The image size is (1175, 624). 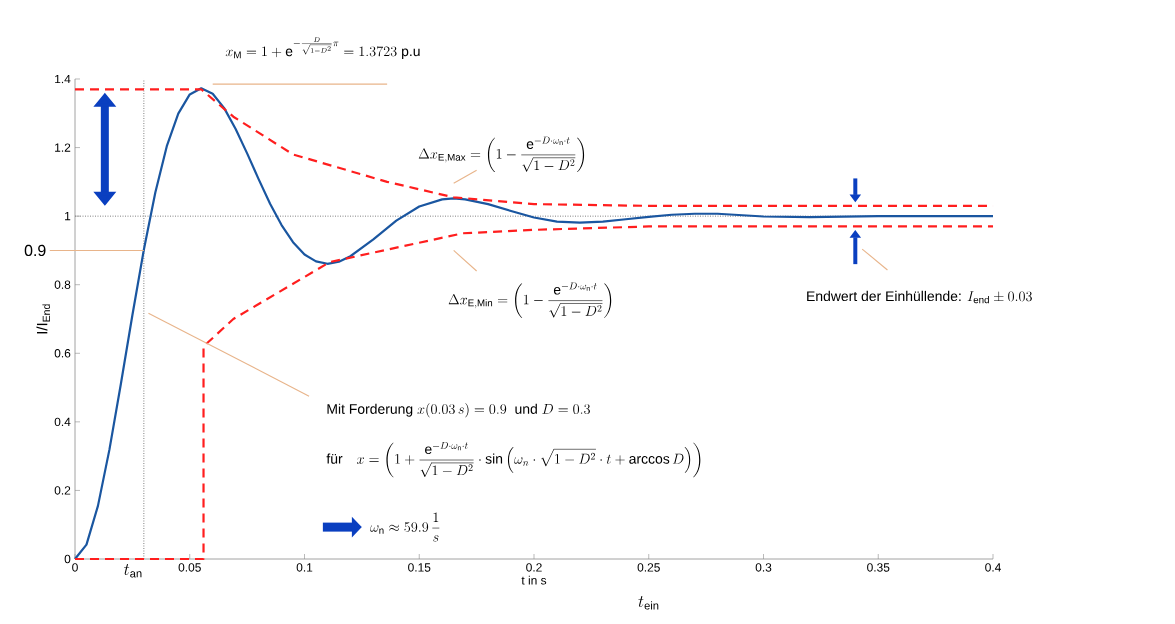 I want to click on annotation: $\mbox{Endwert der Einhüllende: } I_\mathrm{end} \pm 0.03$, so click(x=919, y=297).